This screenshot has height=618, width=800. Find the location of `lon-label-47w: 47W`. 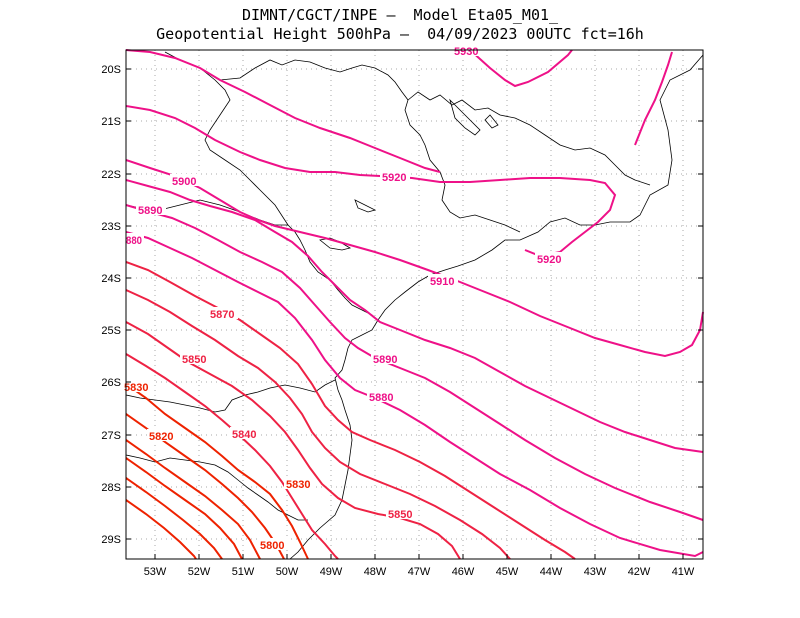

lon-label-47w: 47W is located at coordinates (419, 572).